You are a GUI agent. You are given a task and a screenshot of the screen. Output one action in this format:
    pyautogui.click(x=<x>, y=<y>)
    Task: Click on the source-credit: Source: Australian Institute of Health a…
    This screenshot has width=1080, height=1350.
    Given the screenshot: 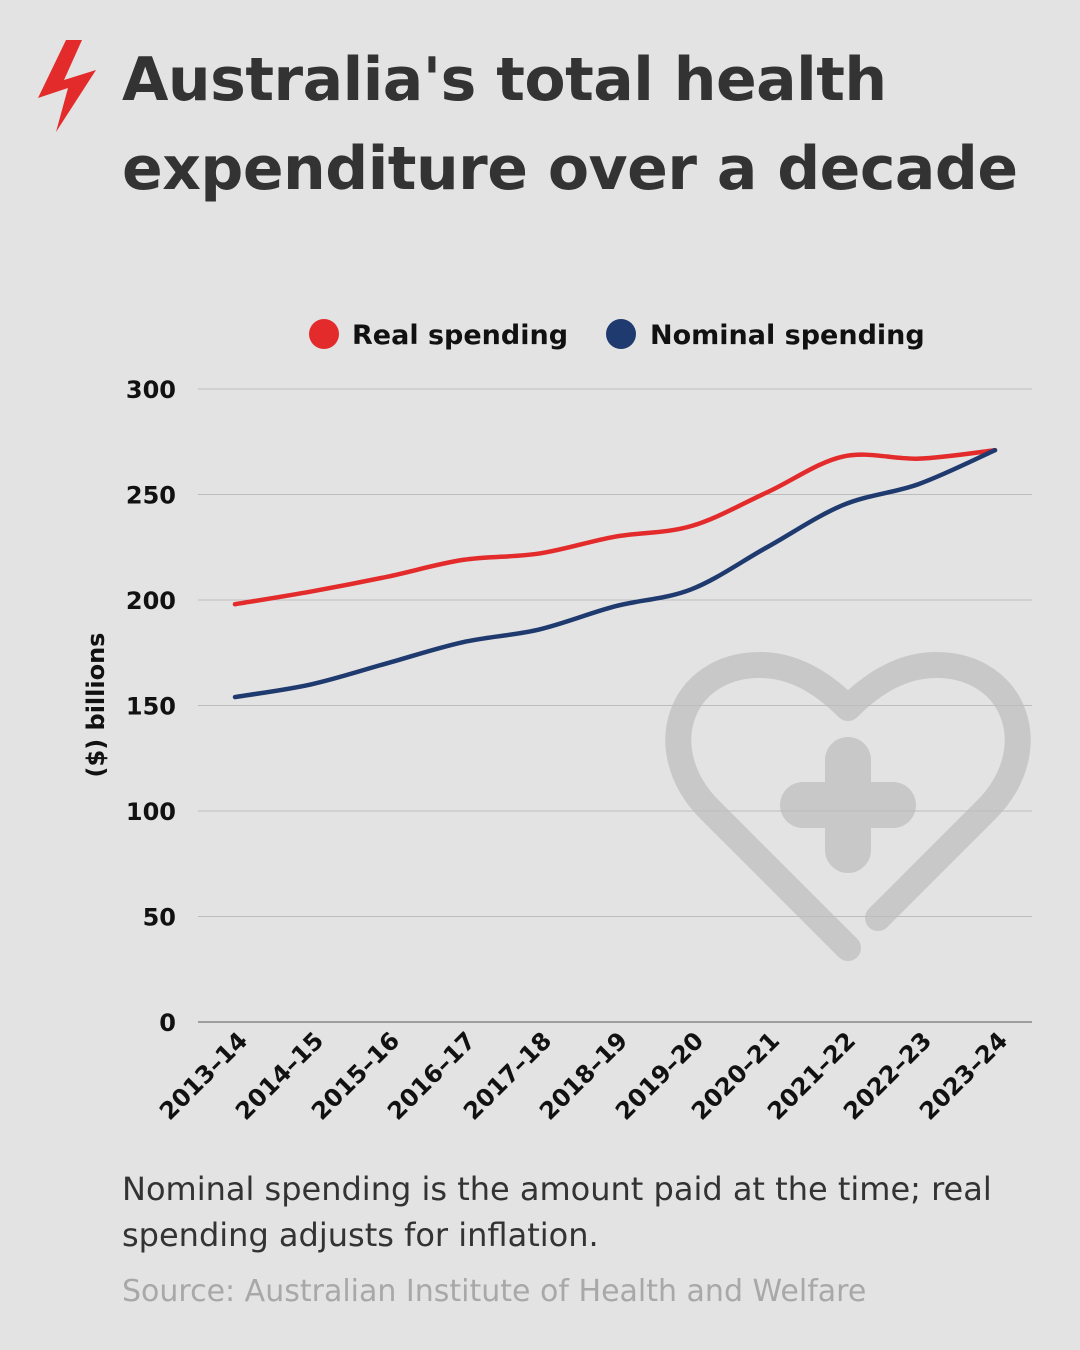 What is the action you would take?
    pyautogui.click(x=494, y=1291)
    